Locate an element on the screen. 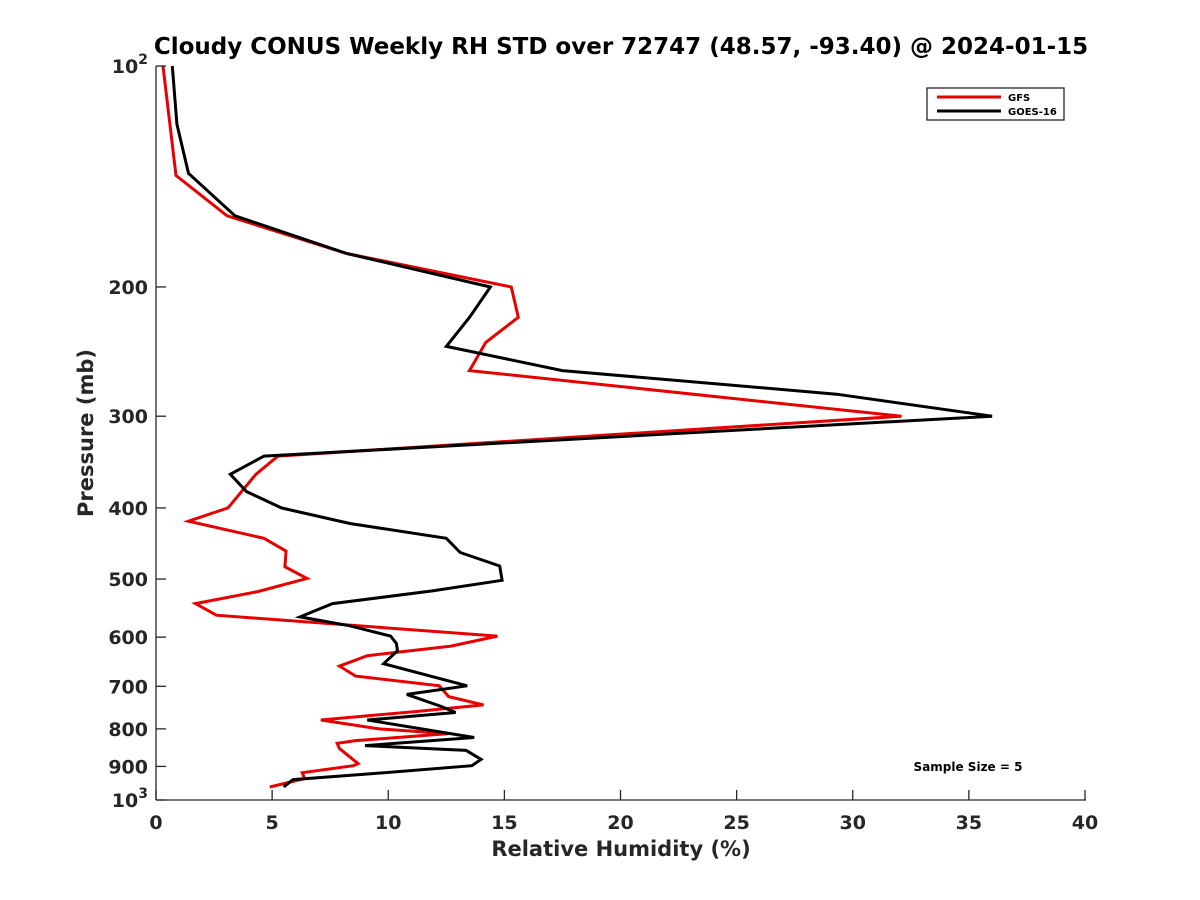 This screenshot has width=1200, height=900. y-tick-label: 500 is located at coordinates (128, 580).